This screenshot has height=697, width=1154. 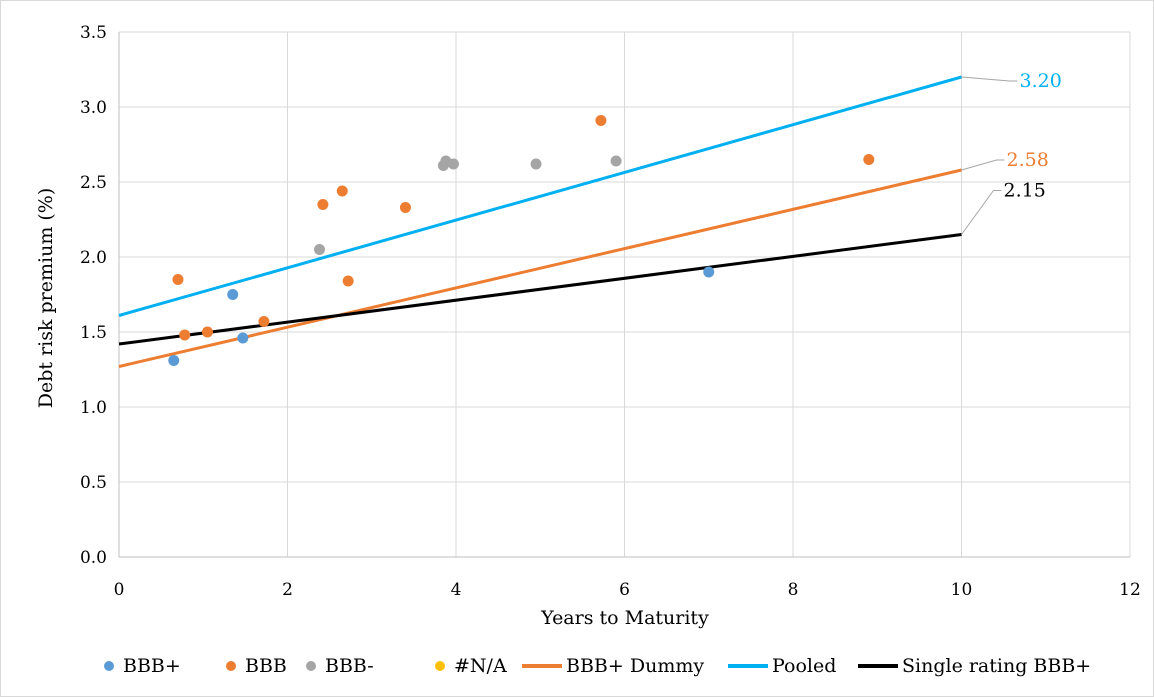 What do you see at coordinates (456, 590) in the screenshot?
I see `x-tick-label: 4` at bounding box center [456, 590].